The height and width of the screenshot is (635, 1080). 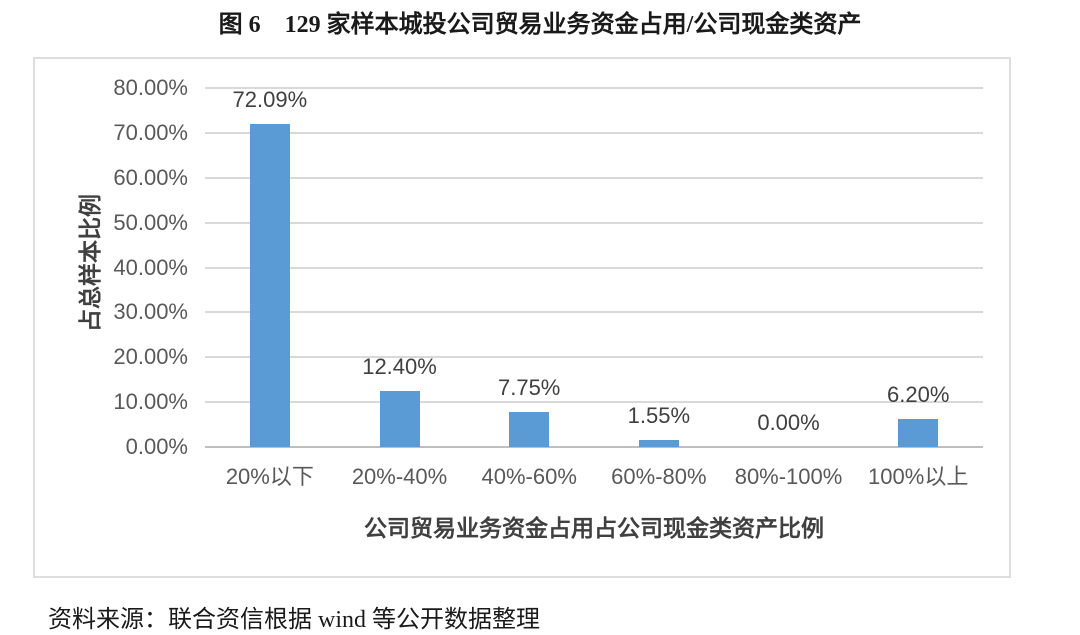 I want to click on bar-value-label: 0.00%, so click(x=788, y=422).